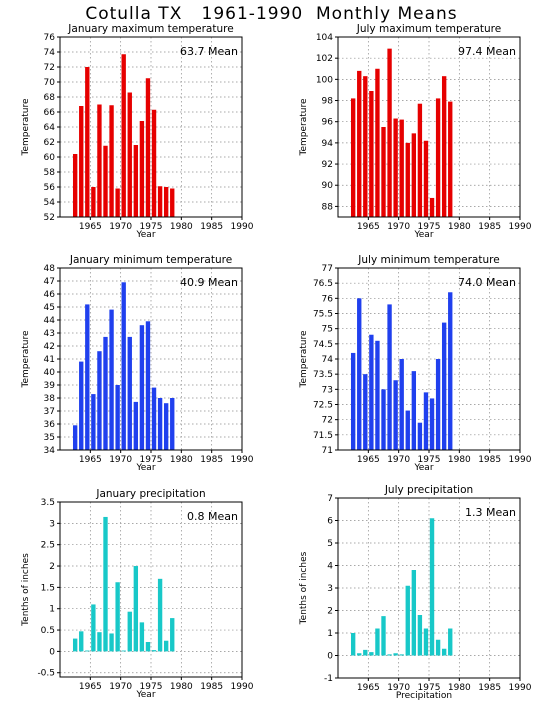 The width and height of the screenshot is (543, 711). What do you see at coordinates (330, 499) in the screenshot?
I see `y-tick-label: 7` at bounding box center [330, 499].